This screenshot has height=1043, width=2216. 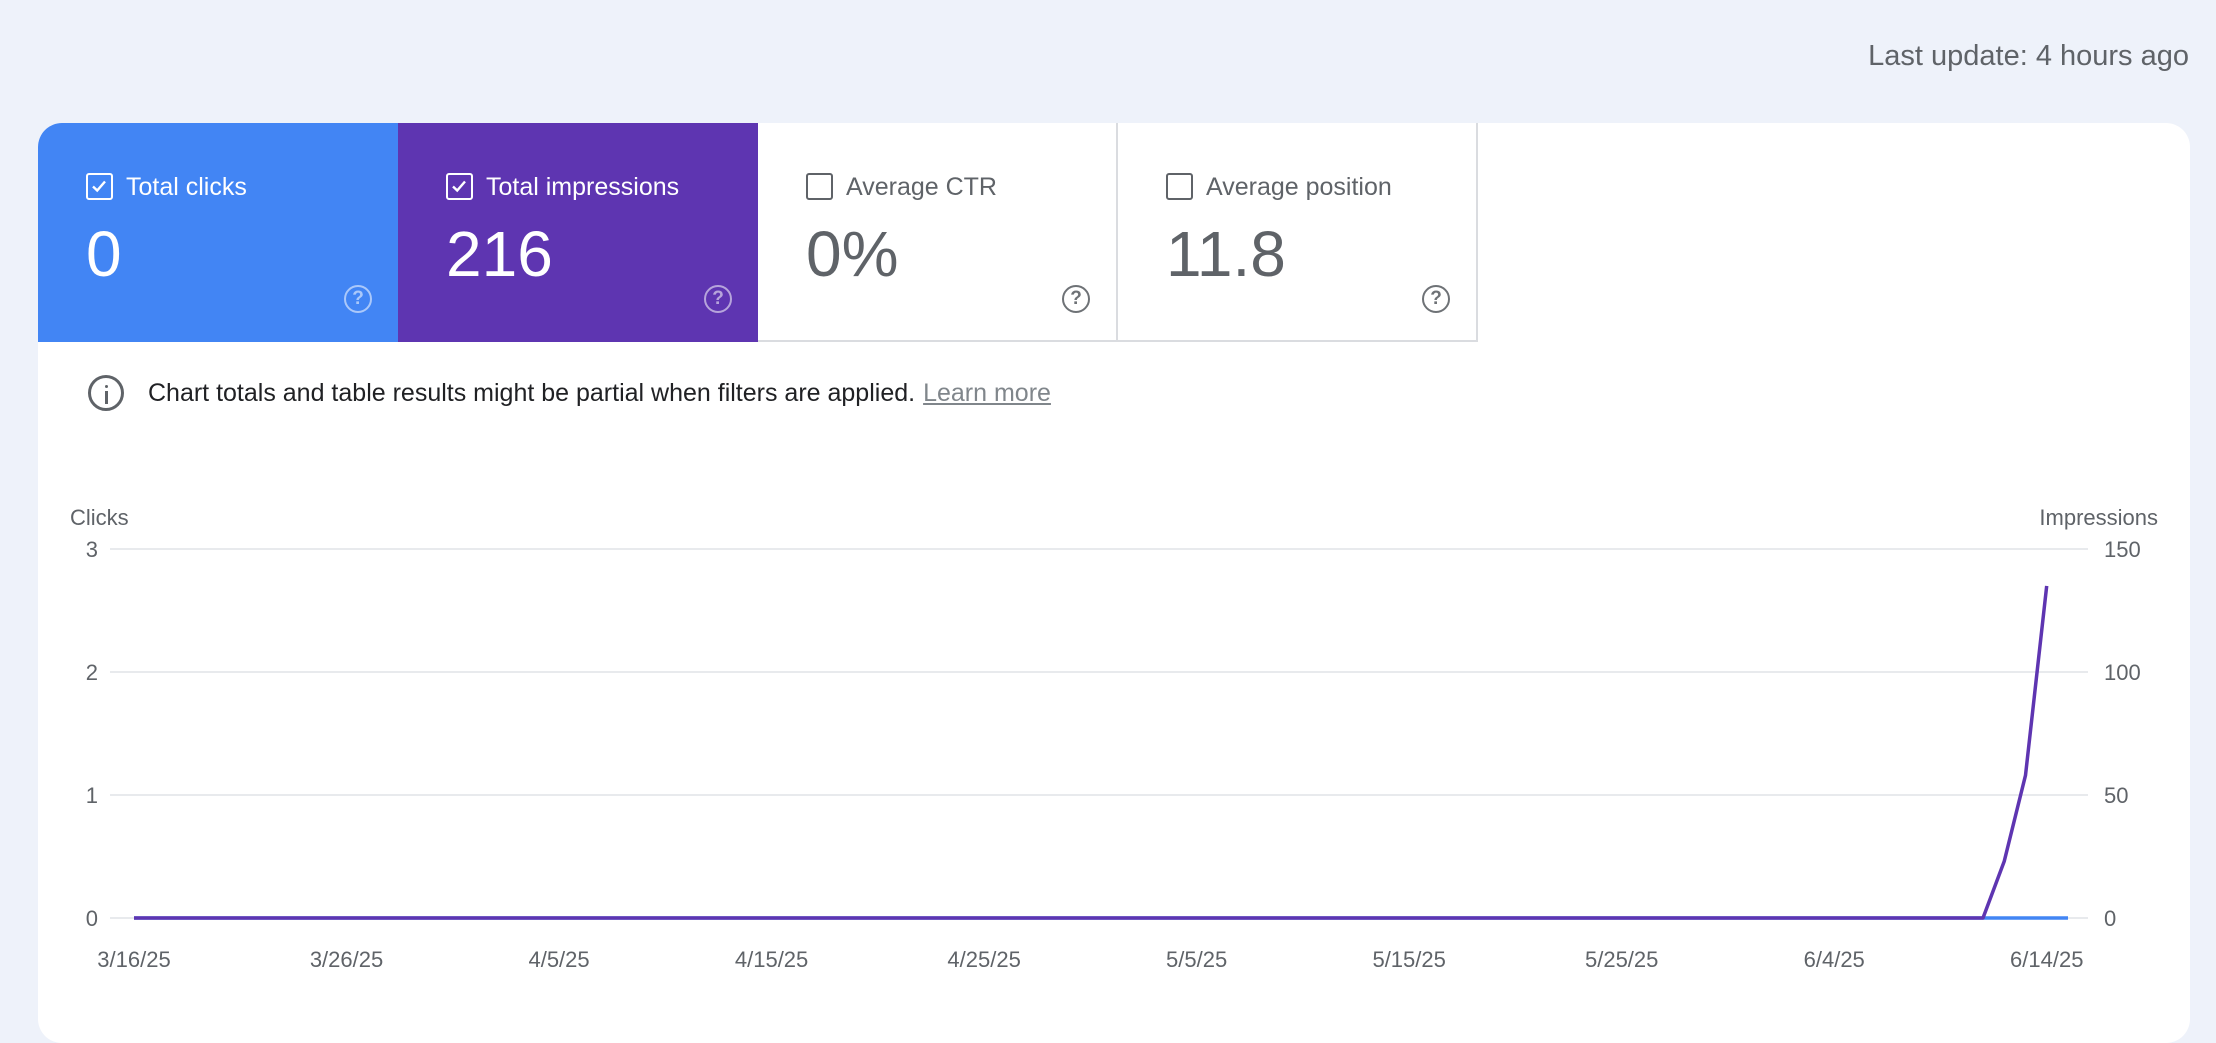 I want to click on x-tick-label: 6/14/25, so click(x=2046, y=959).